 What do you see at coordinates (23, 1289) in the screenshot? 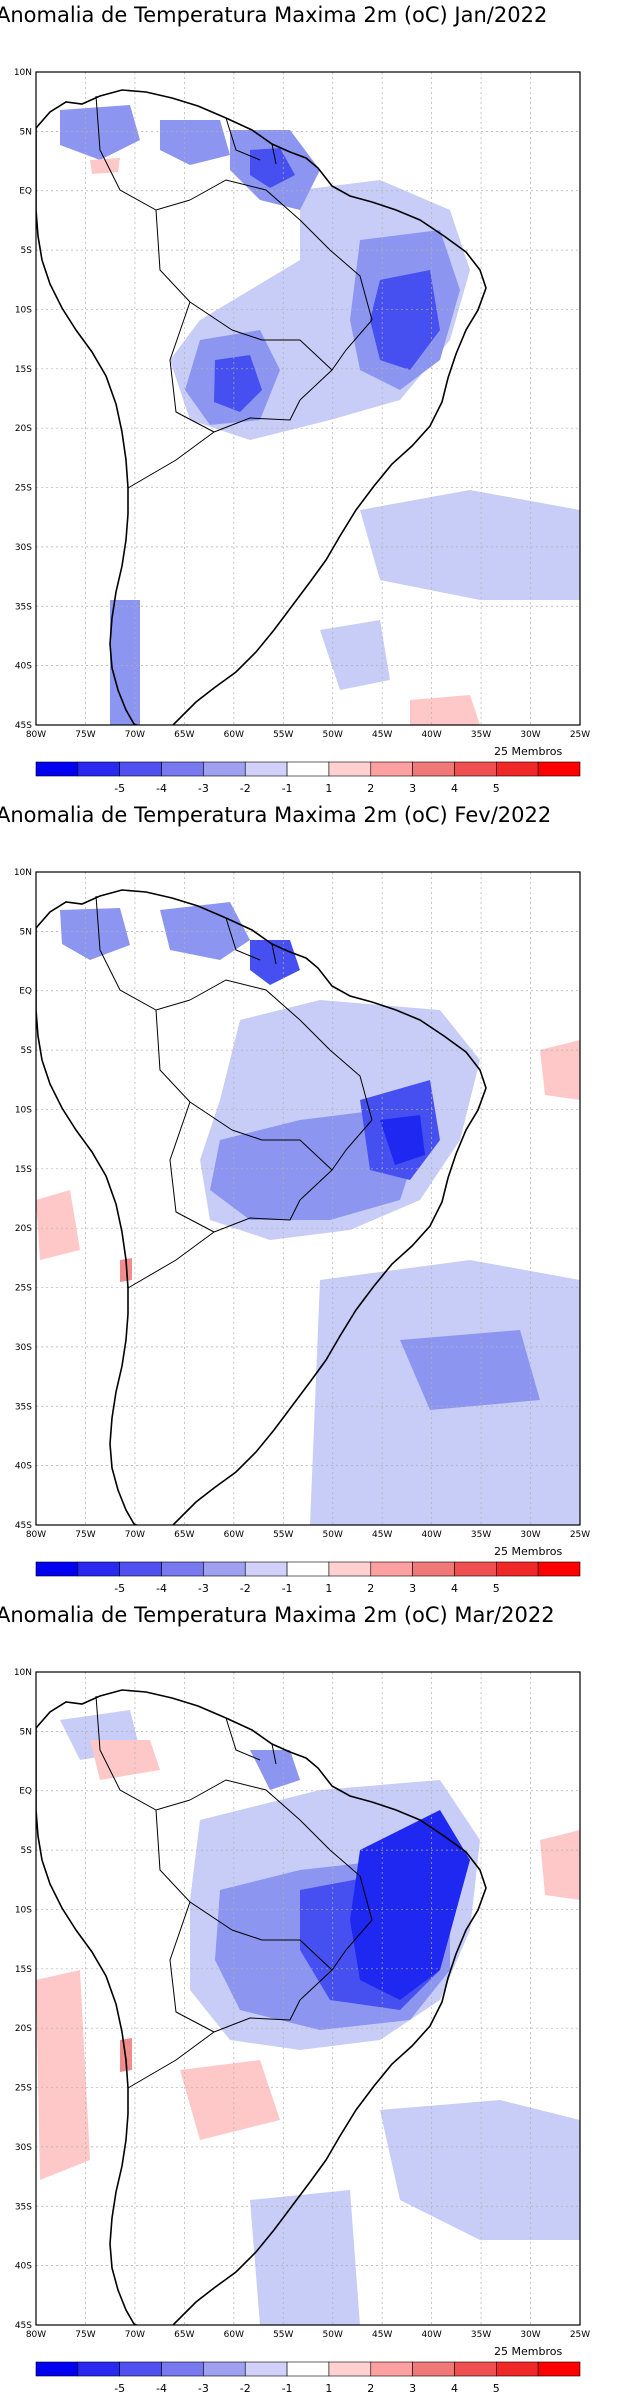
I see `latitude-label: 25S` at bounding box center [23, 1289].